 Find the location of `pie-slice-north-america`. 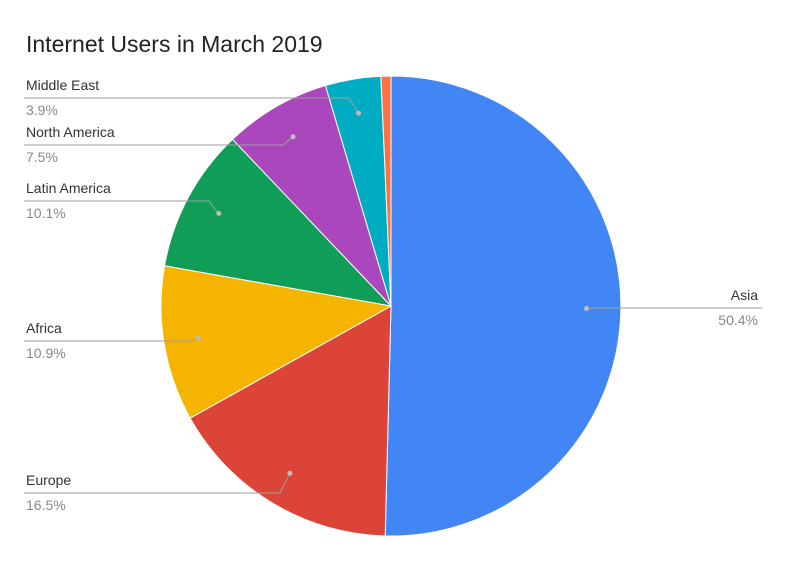

pie-slice-north-america is located at coordinates (311, 195).